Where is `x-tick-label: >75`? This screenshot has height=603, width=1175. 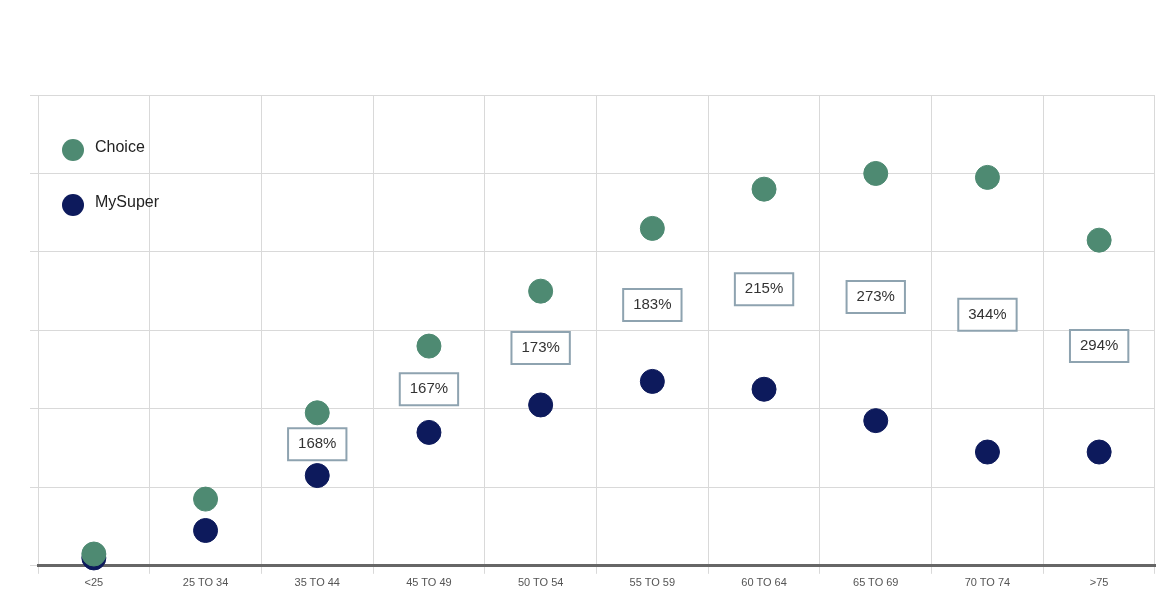
x-tick-label: >75 is located at coordinates (1099, 582).